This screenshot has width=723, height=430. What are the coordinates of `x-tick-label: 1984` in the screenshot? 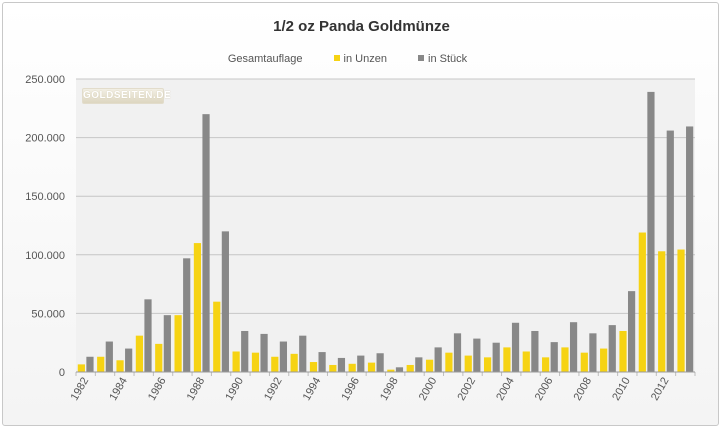 It's located at (118, 389).